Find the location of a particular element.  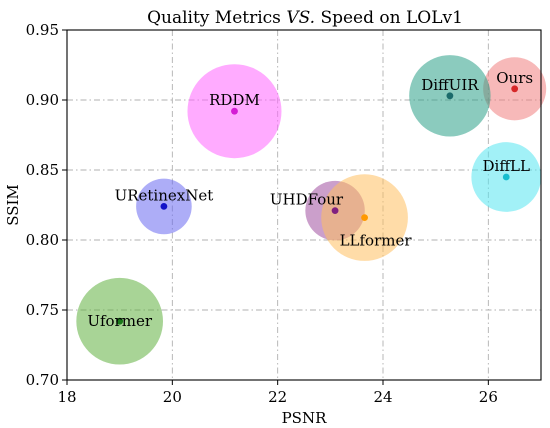

chart-title-emphasis: VS. is located at coordinates (300, 18).